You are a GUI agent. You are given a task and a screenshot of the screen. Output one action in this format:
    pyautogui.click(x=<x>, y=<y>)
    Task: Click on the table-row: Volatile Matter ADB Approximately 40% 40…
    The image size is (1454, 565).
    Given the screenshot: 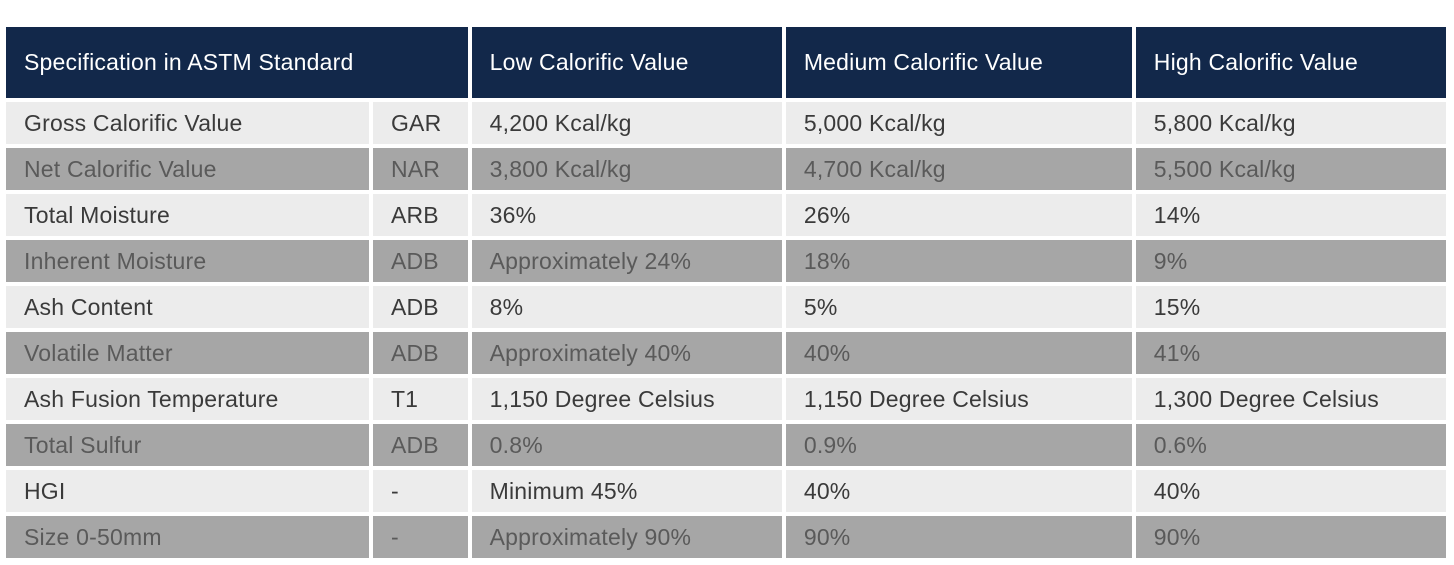 What is the action you would take?
    pyautogui.click(x=726, y=353)
    